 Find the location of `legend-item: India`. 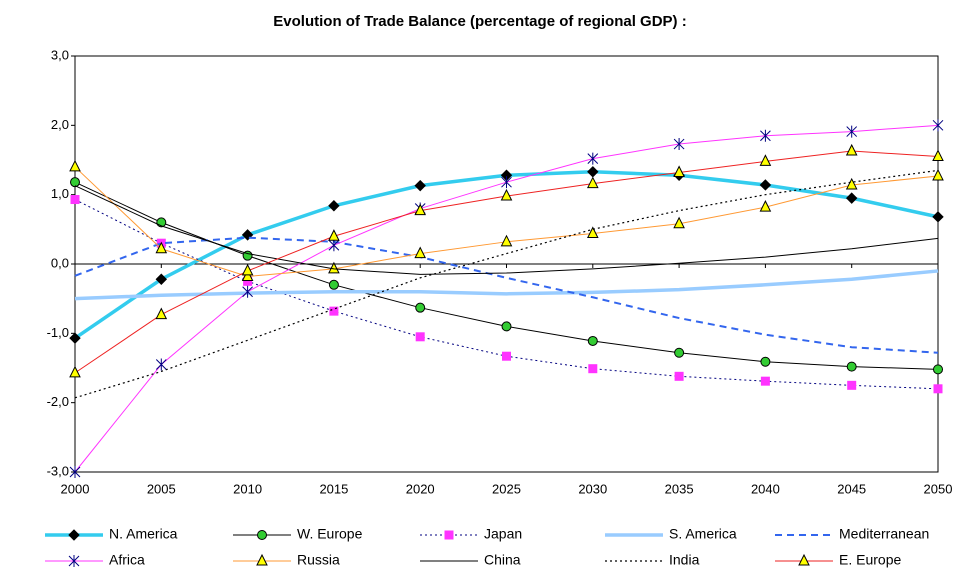

legend-item: India is located at coordinates (652, 560).